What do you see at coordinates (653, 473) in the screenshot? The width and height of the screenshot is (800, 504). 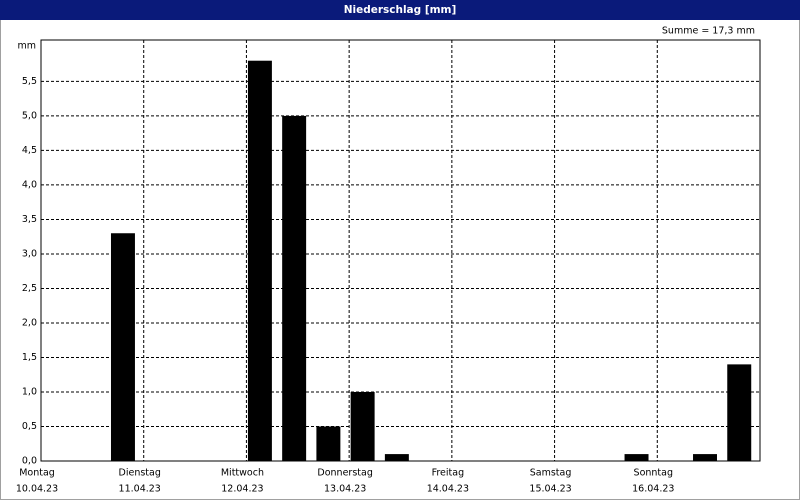 I see `day-name: Sonntag` at bounding box center [653, 473].